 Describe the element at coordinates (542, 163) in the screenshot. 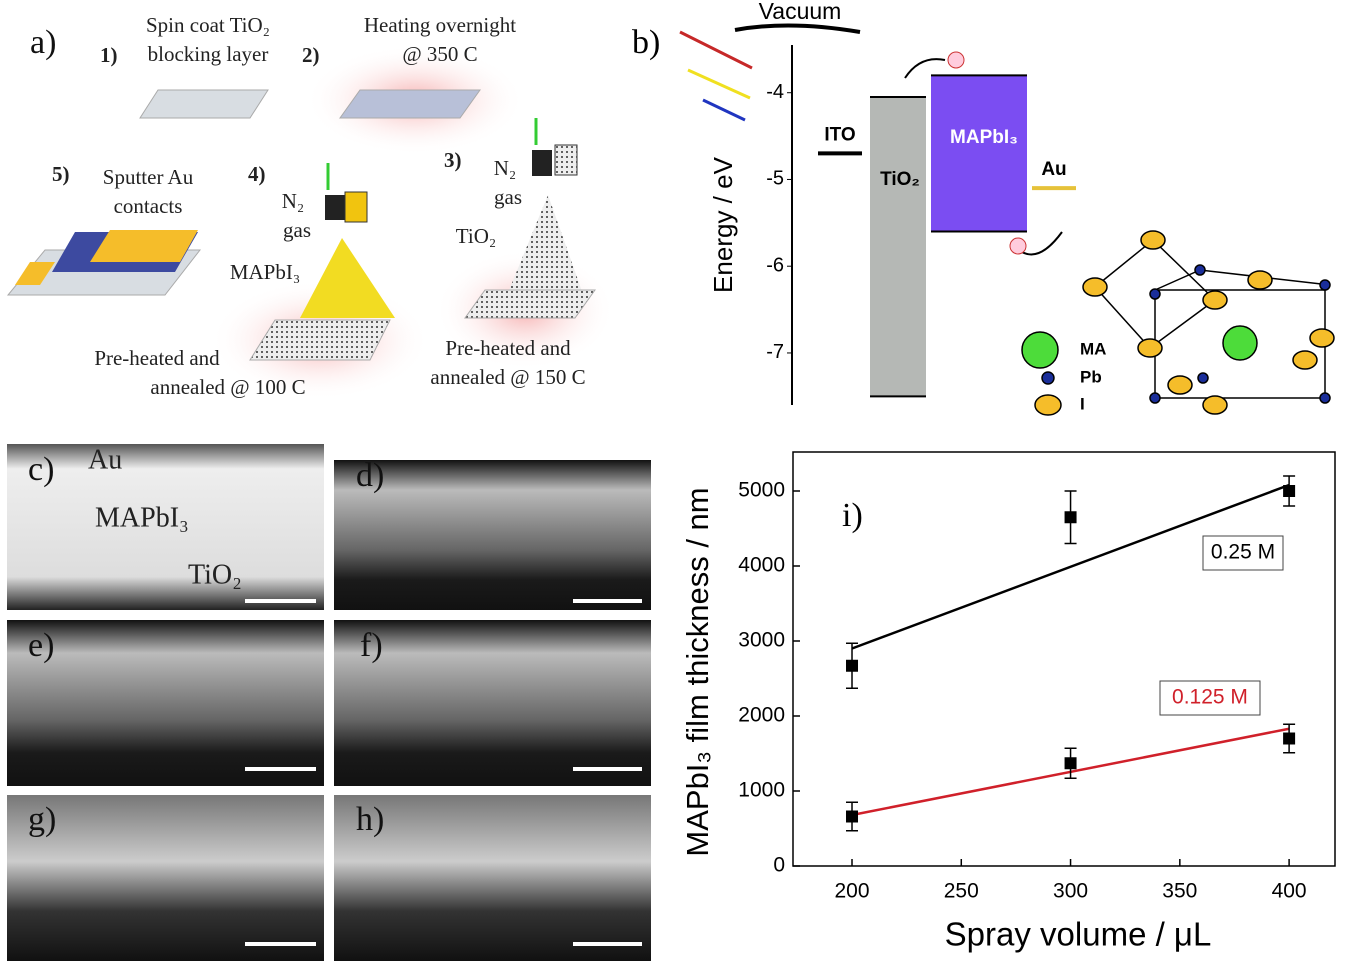

I see `nozzle` at that location.